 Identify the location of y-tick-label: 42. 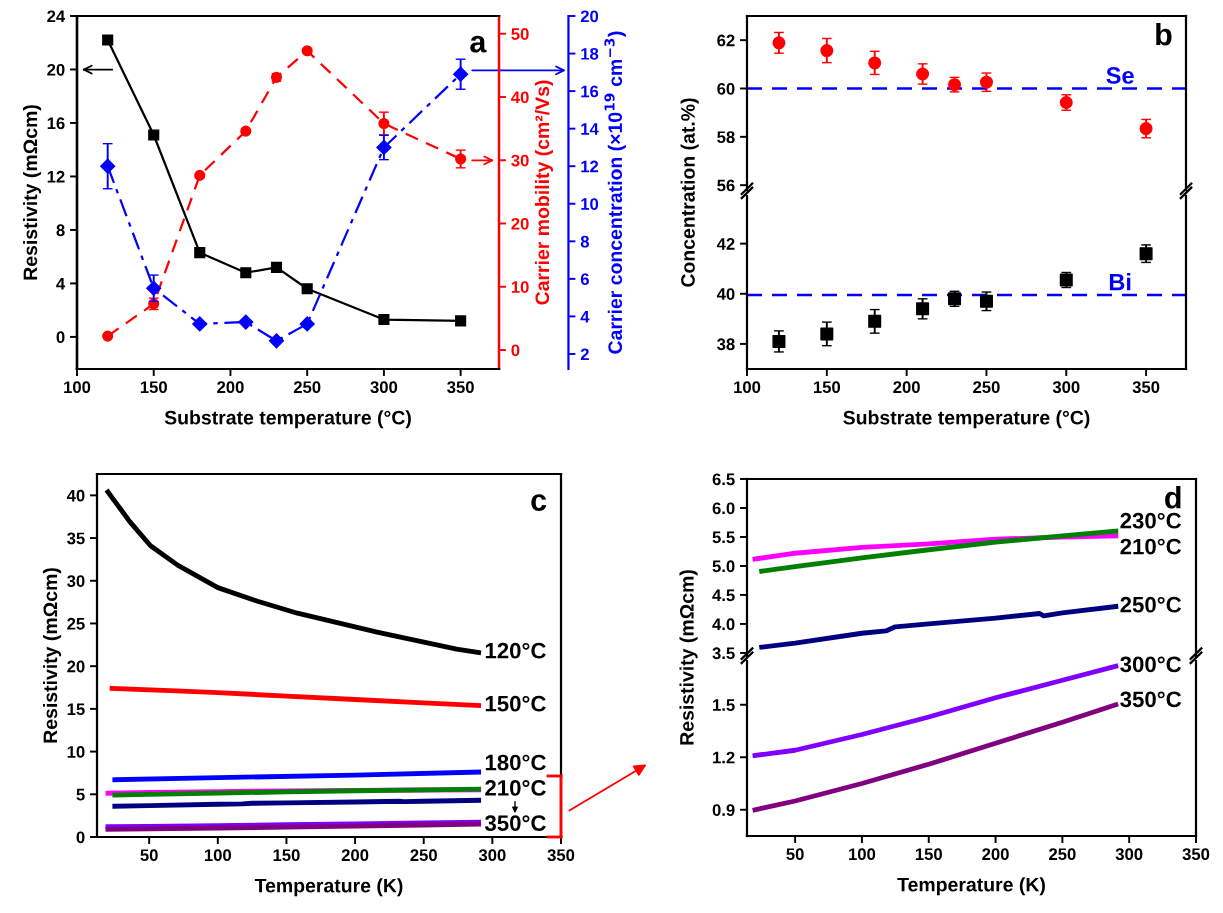
(725, 244).